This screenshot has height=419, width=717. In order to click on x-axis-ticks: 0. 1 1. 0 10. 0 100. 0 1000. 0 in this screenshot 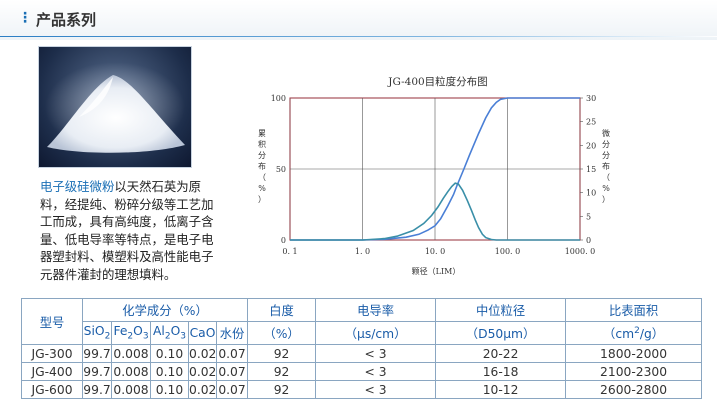, I will do `click(438, 251)`.